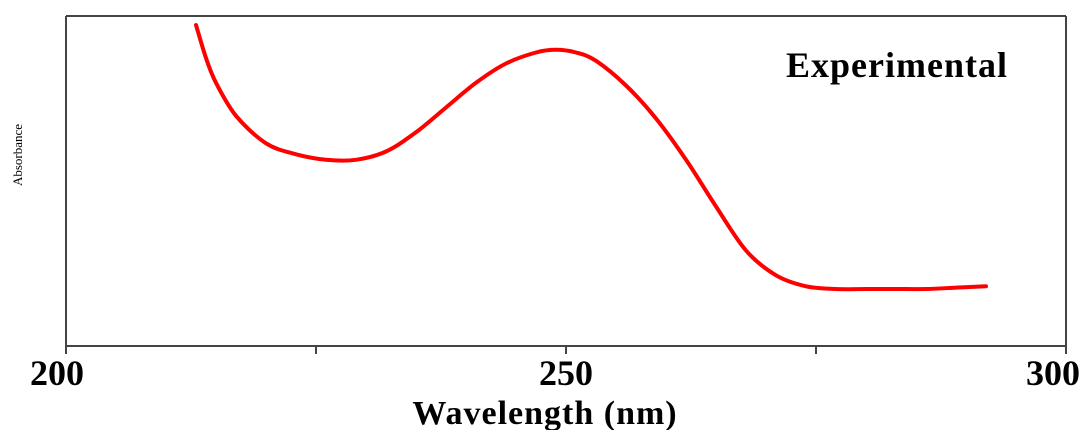 Image resolution: width=1089 pixels, height=430 pixels. What do you see at coordinates (17, 155) in the screenshot?
I see `y-axis-label: Absorbance` at bounding box center [17, 155].